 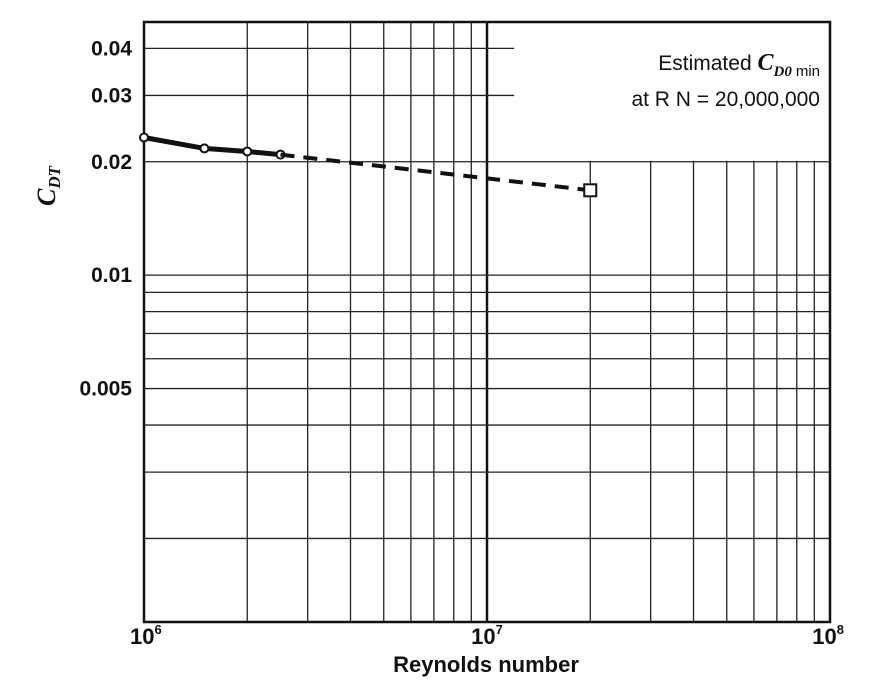 I want to click on annotation-symbol-min: min, so click(x=808, y=71).